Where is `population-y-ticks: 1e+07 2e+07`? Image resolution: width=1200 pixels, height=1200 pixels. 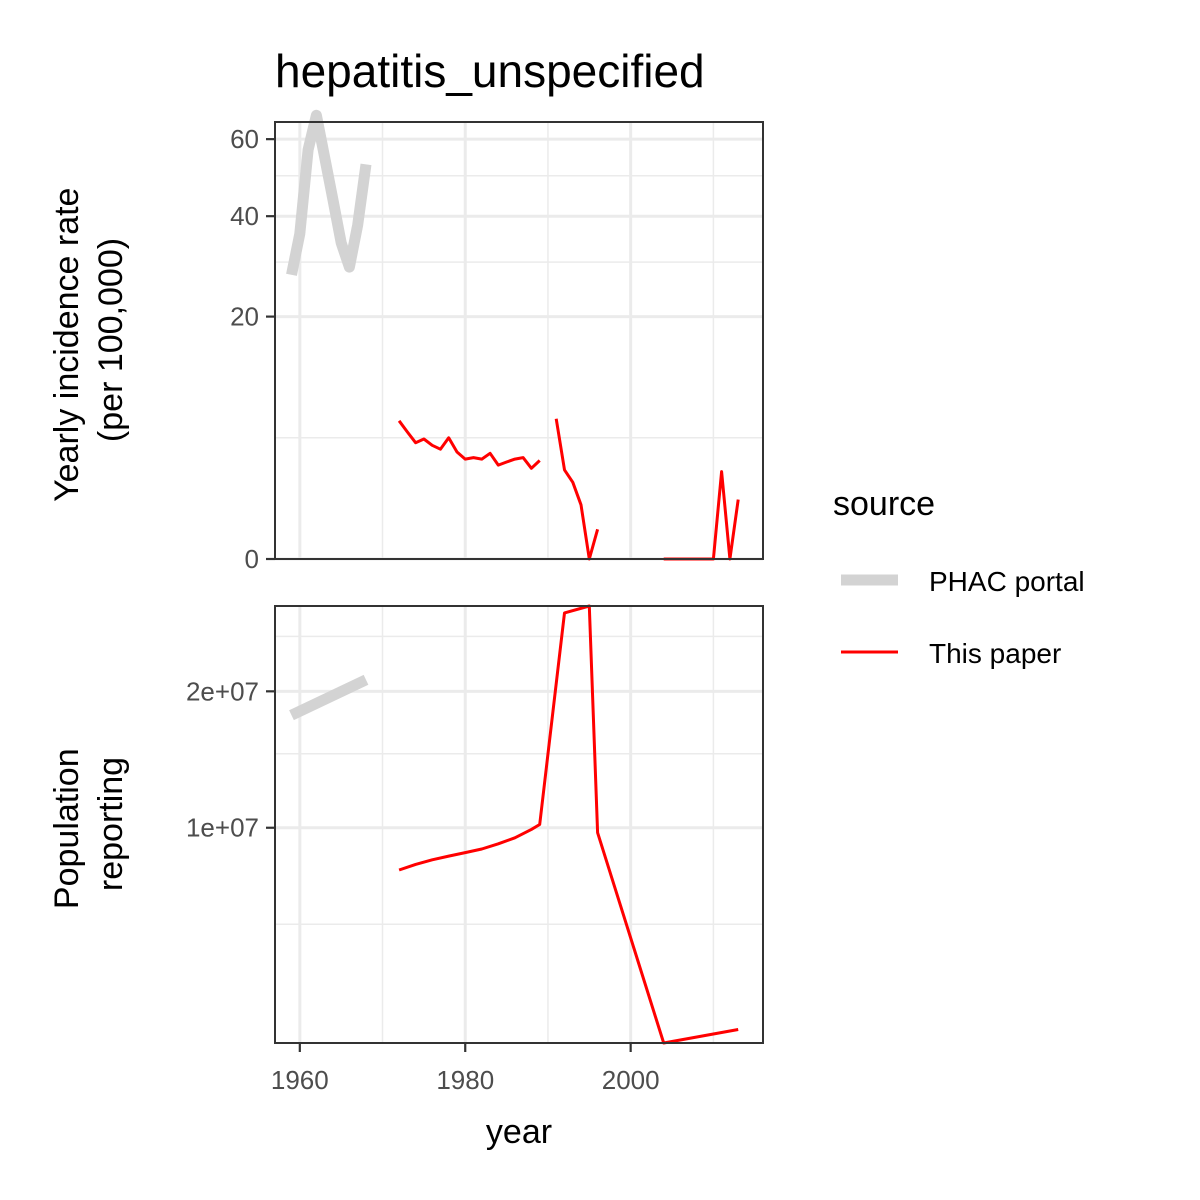 population-y-ticks: 1e+07 2e+07 is located at coordinates (230, 759).